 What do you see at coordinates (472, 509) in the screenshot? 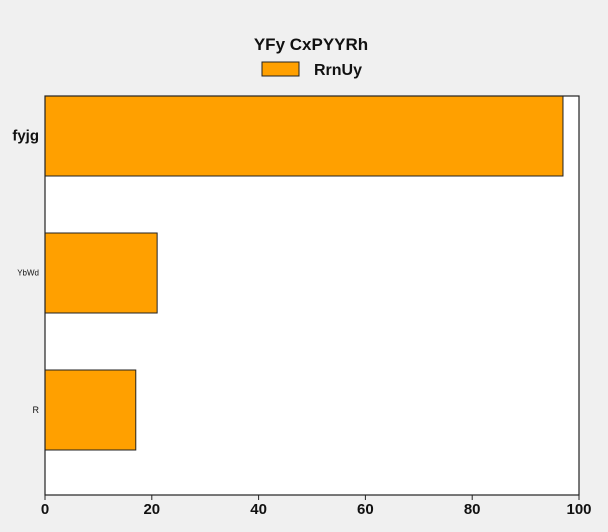
I see `x-tick-label: 80` at bounding box center [472, 509].